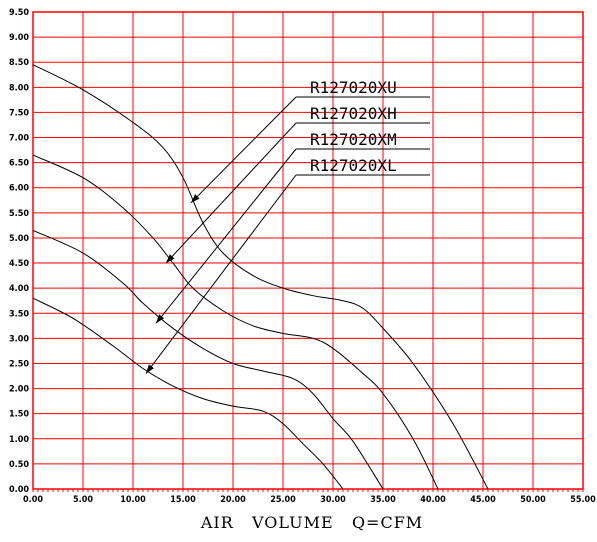  Describe the element at coordinates (533, 500) in the screenshot. I see `x-tick-label: 50.00` at that location.